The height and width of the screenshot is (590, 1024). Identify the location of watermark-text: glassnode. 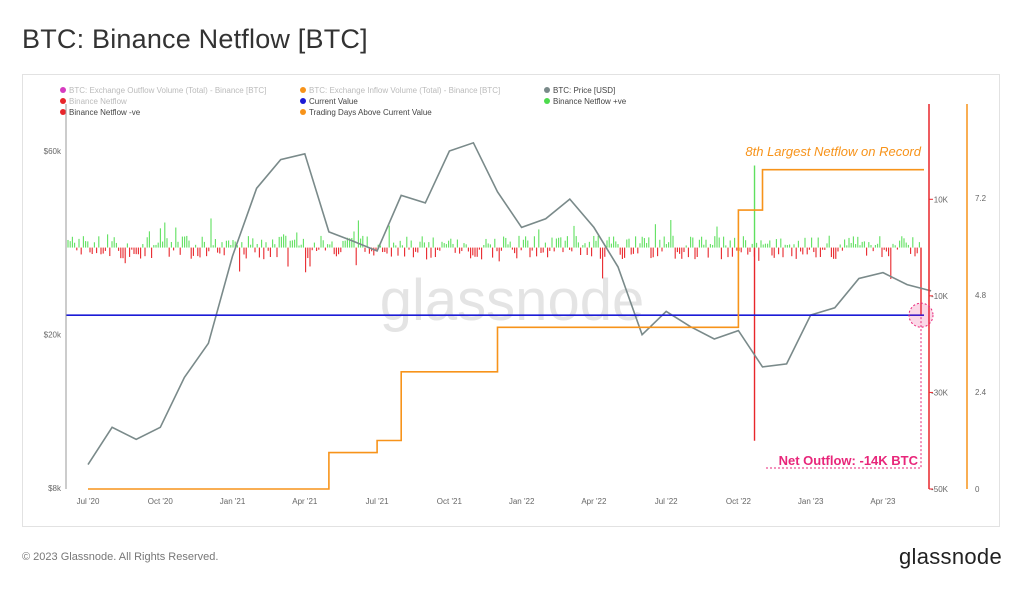
(512, 300).